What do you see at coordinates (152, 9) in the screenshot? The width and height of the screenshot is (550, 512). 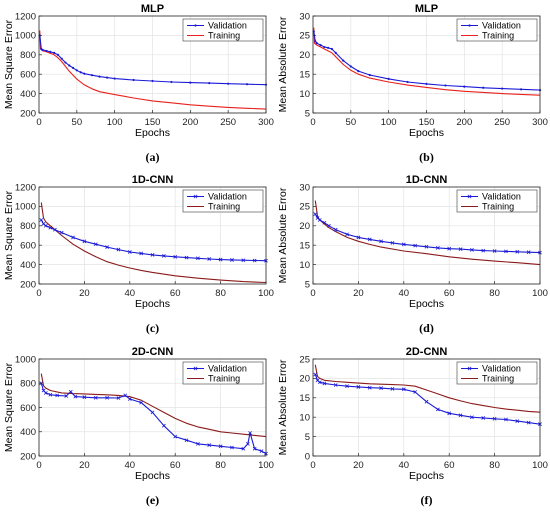 I see `chart-title: MLP` at bounding box center [152, 9].